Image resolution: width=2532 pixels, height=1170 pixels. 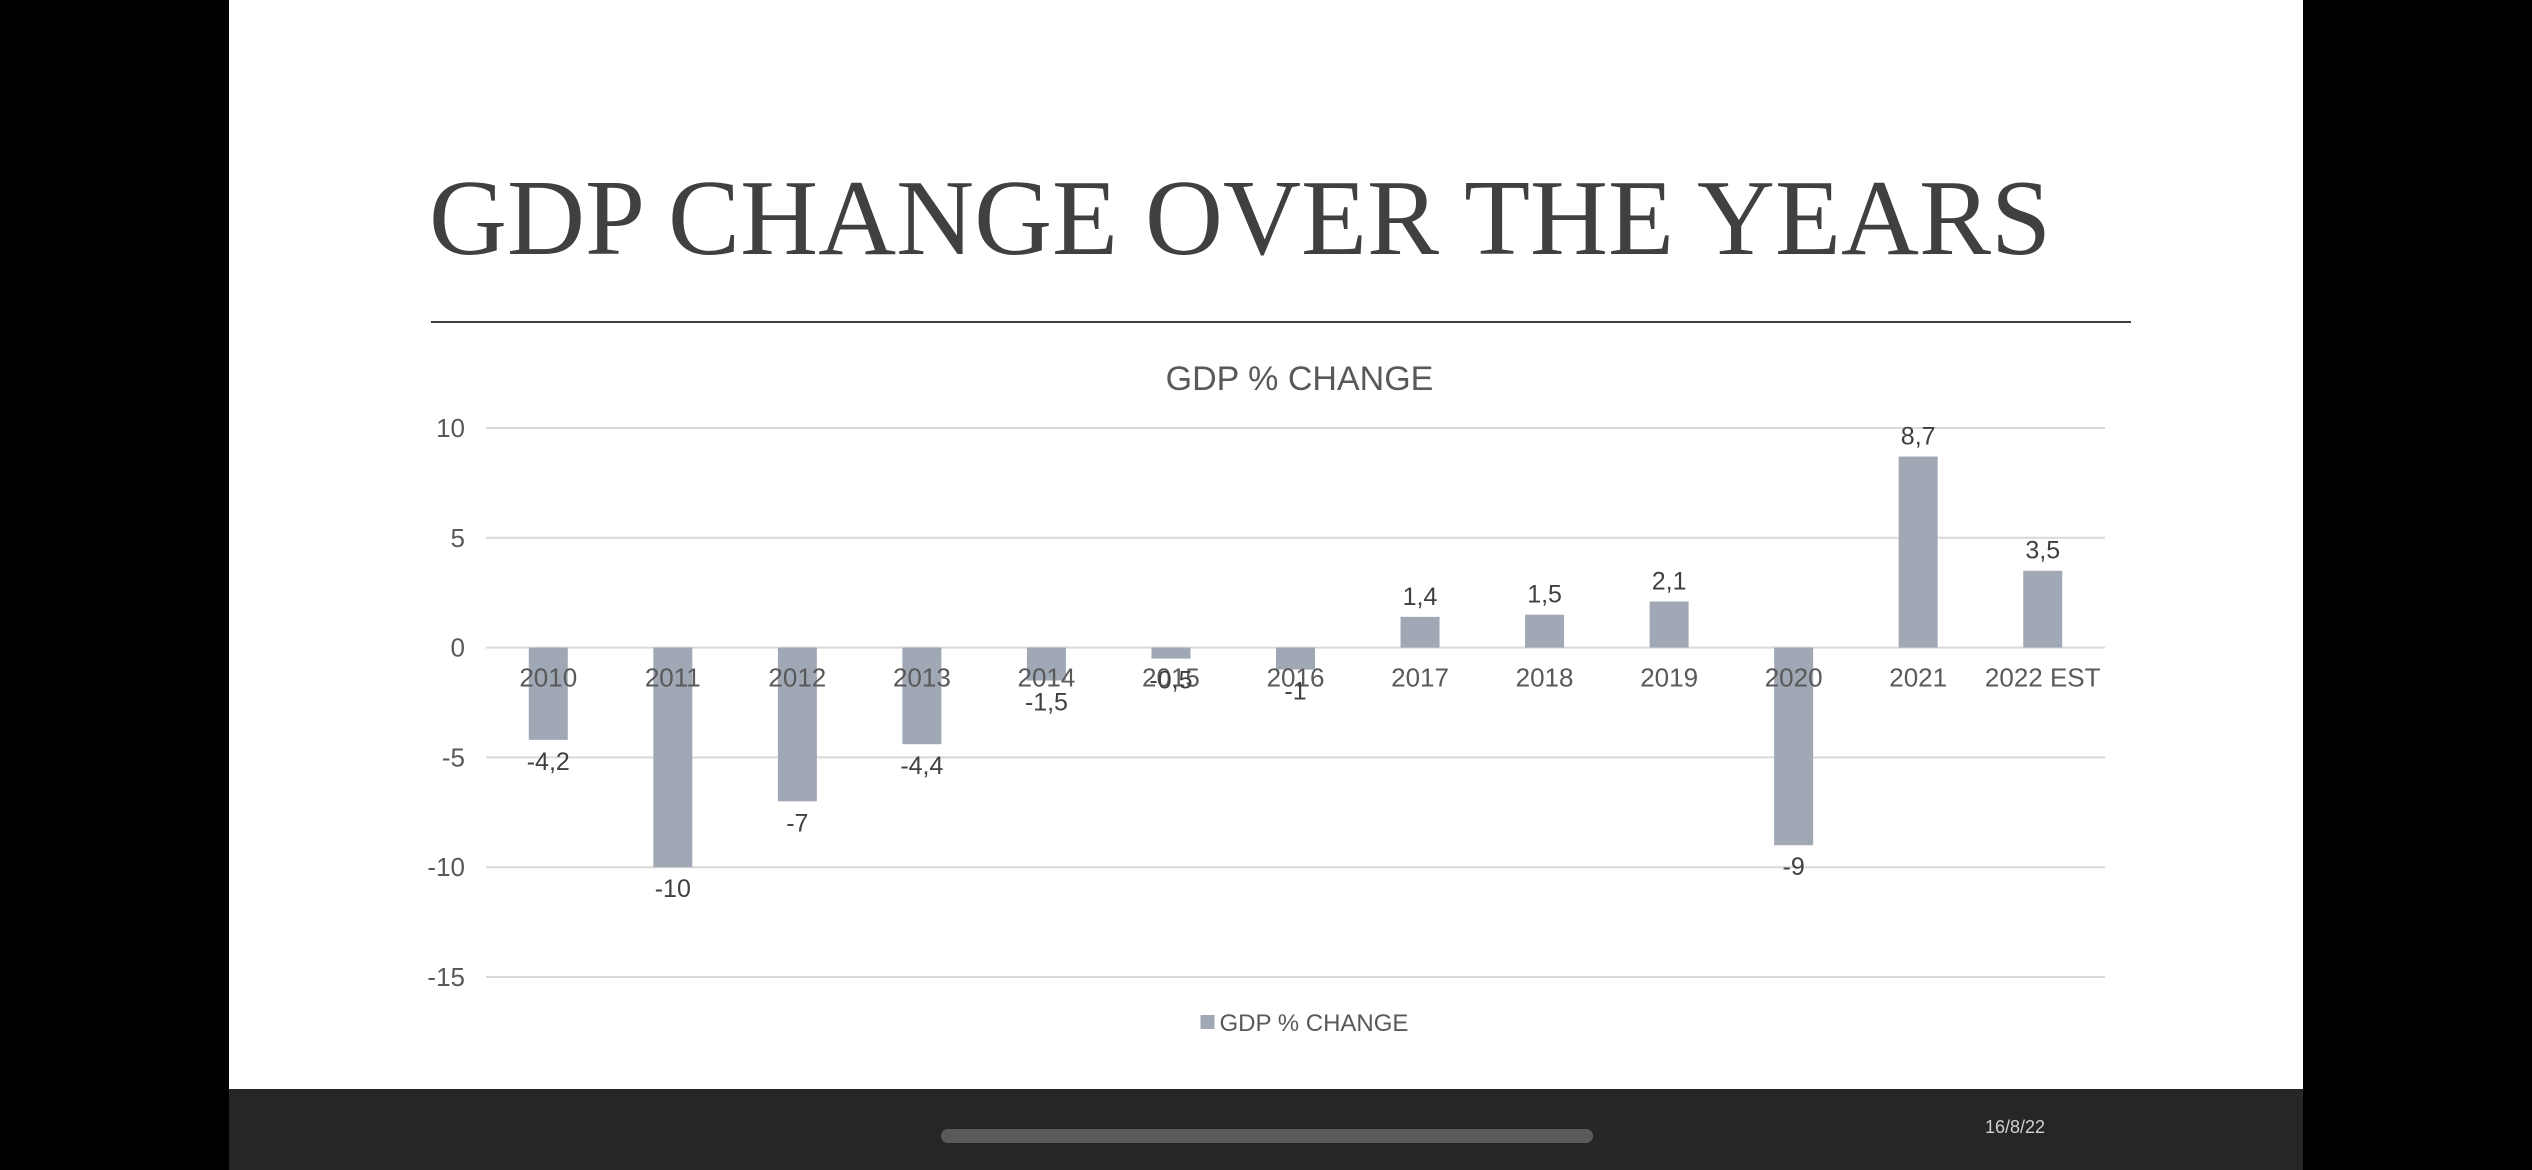 What do you see at coordinates (1420, 678) in the screenshot?
I see `x-tick-label: 2017` at bounding box center [1420, 678].